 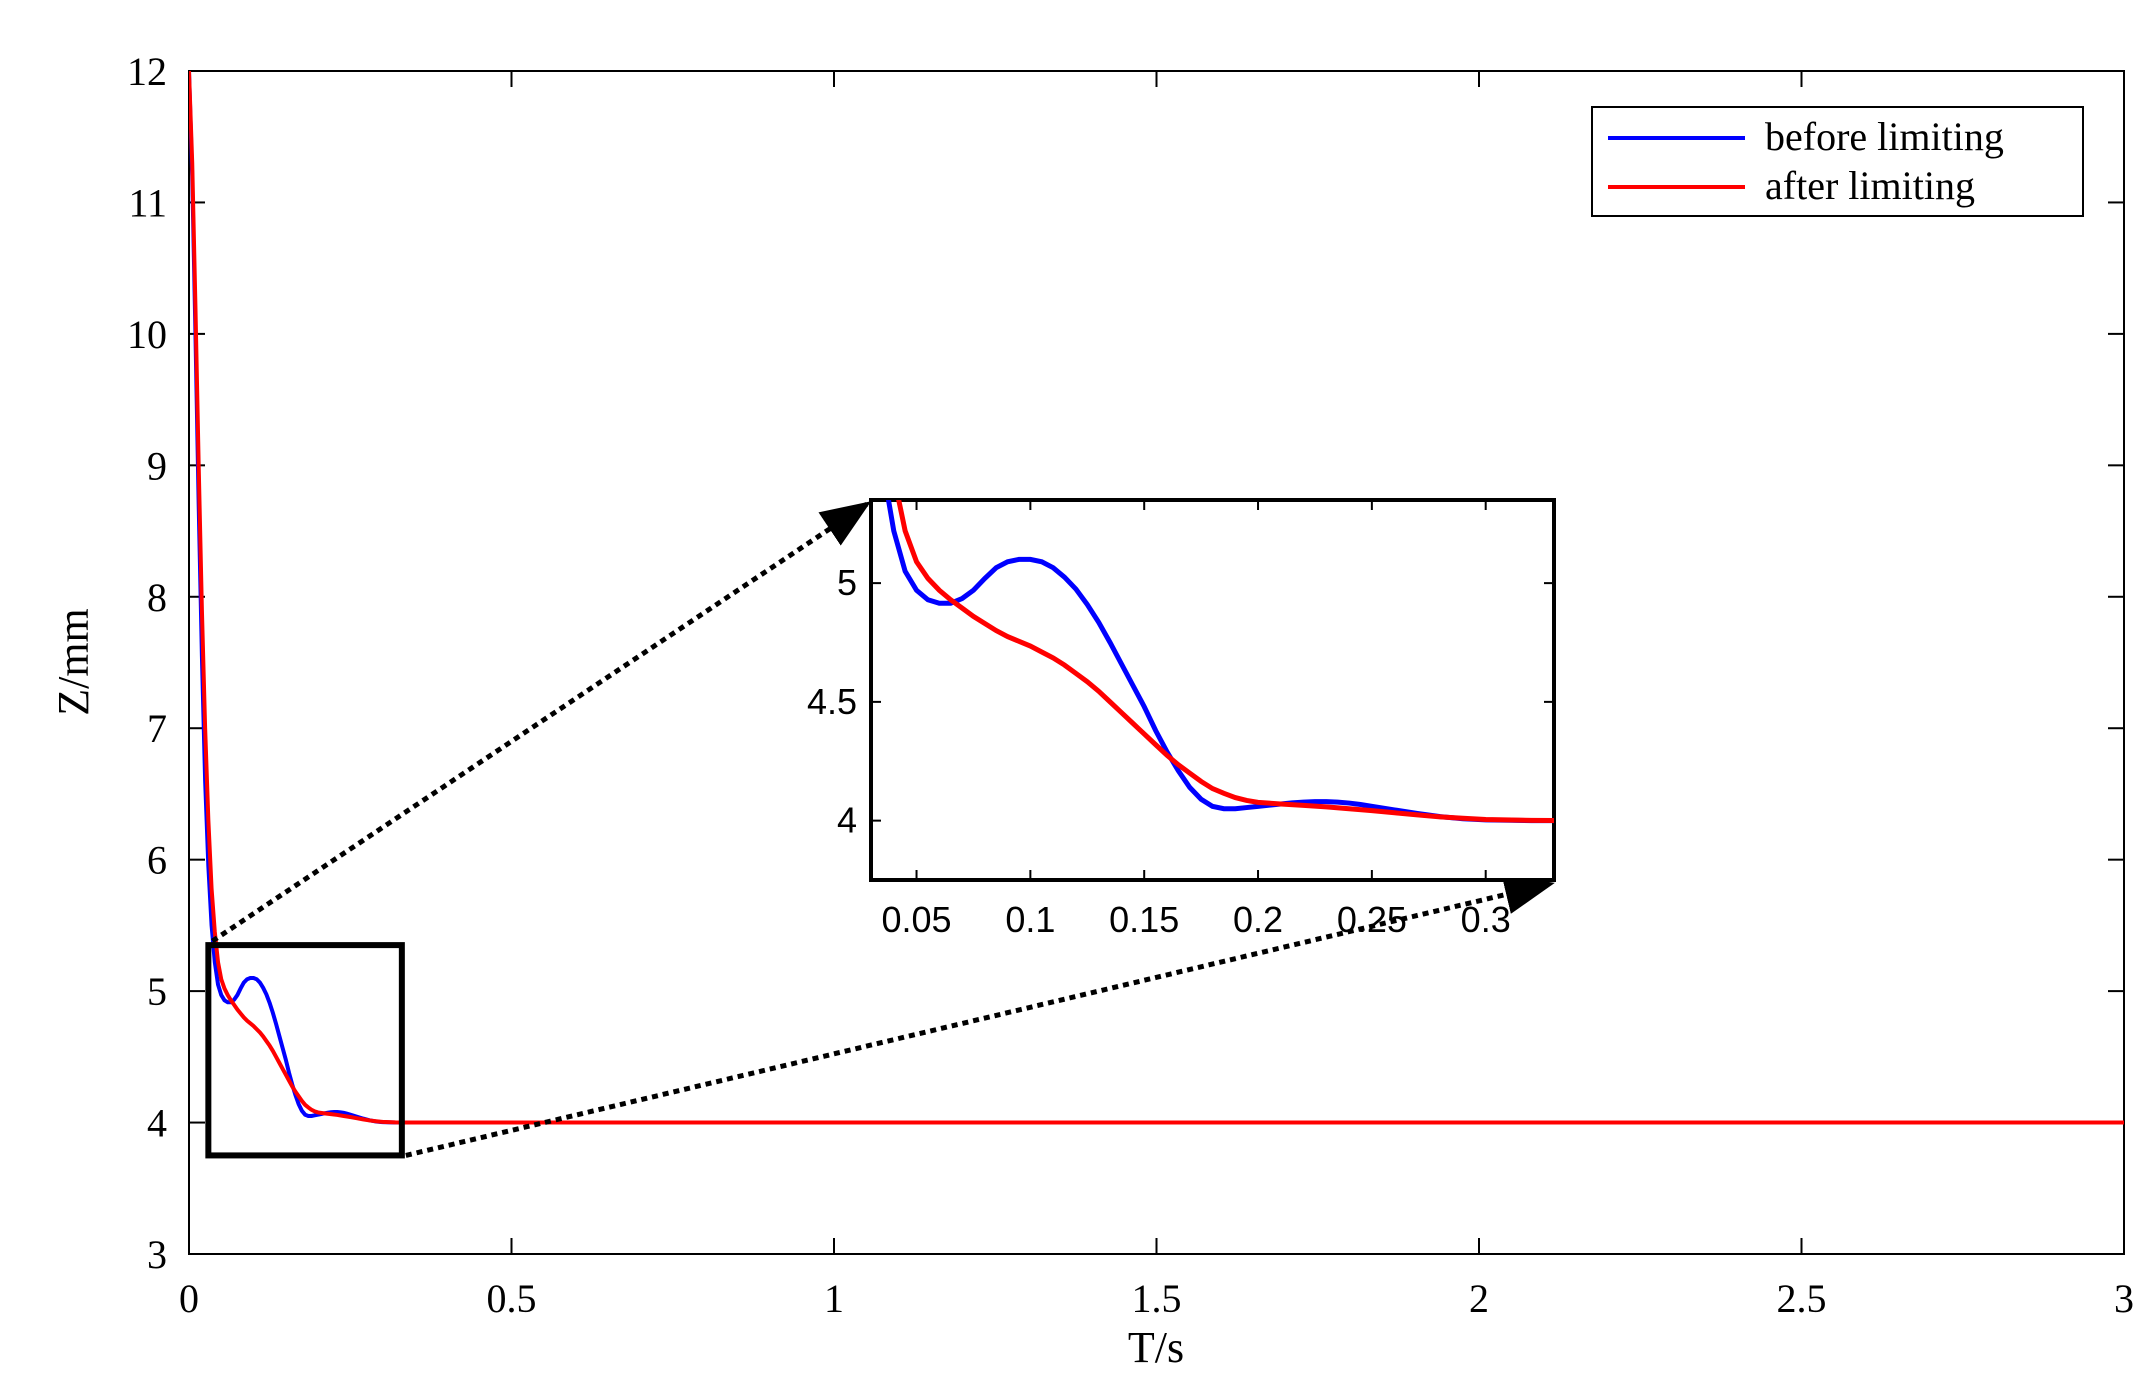 I want to click on x-tick-label: 0.5, so click(x=512, y=1298).